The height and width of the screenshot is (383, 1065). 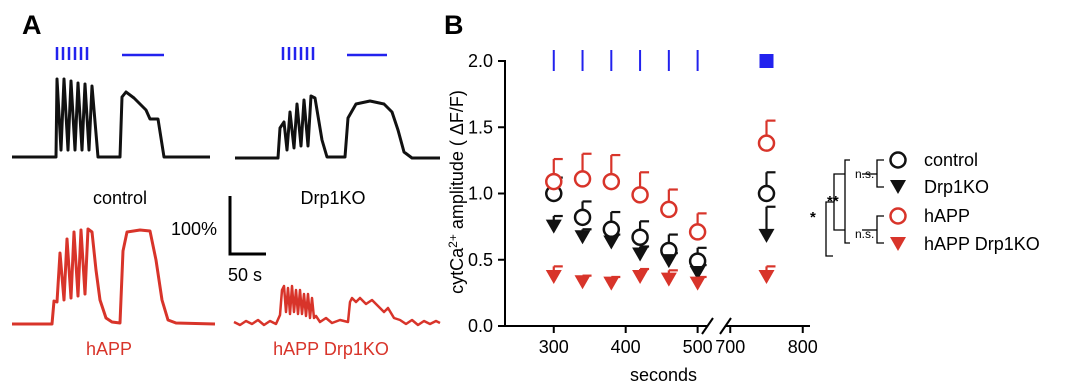 What do you see at coordinates (898, 187) in the screenshot?
I see `legend-marker-drp1ko` at bounding box center [898, 187].